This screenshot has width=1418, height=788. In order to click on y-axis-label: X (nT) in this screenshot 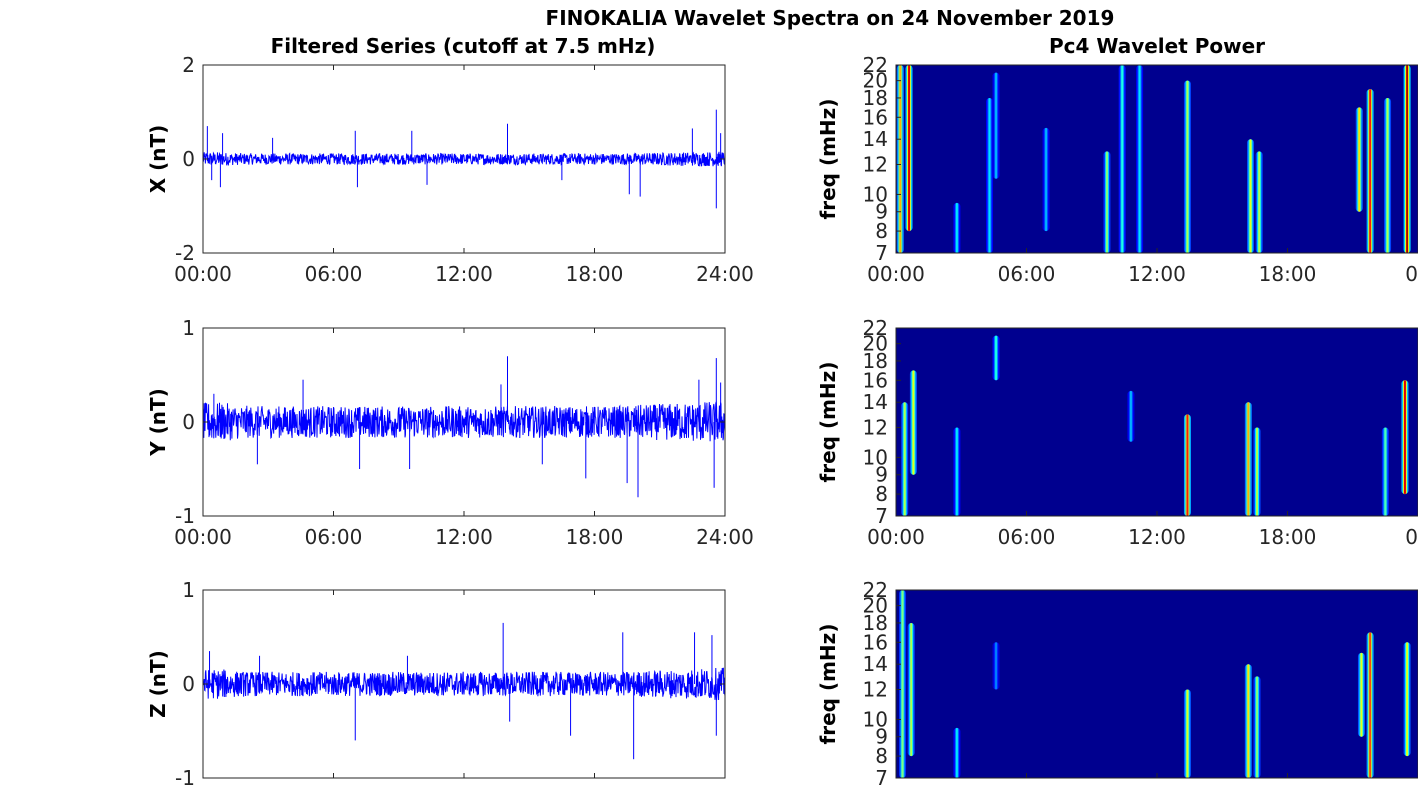, I will do `click(158, 159)`.